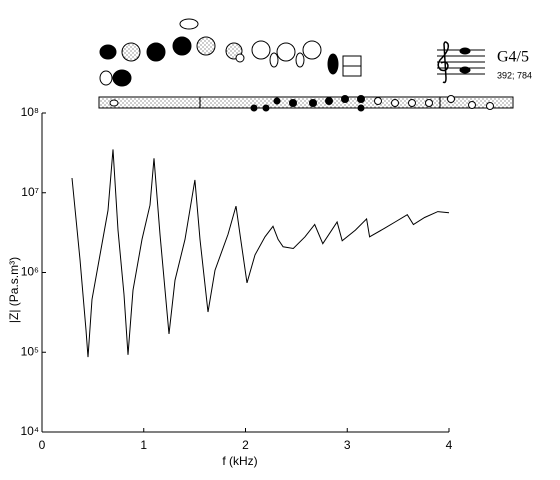 This screenshot has width=560, height=480. What do you see at coordinates (30, 272) in the screenshot?
I see `y-tick-label: 10⁶` at bounding box center [30, 272].